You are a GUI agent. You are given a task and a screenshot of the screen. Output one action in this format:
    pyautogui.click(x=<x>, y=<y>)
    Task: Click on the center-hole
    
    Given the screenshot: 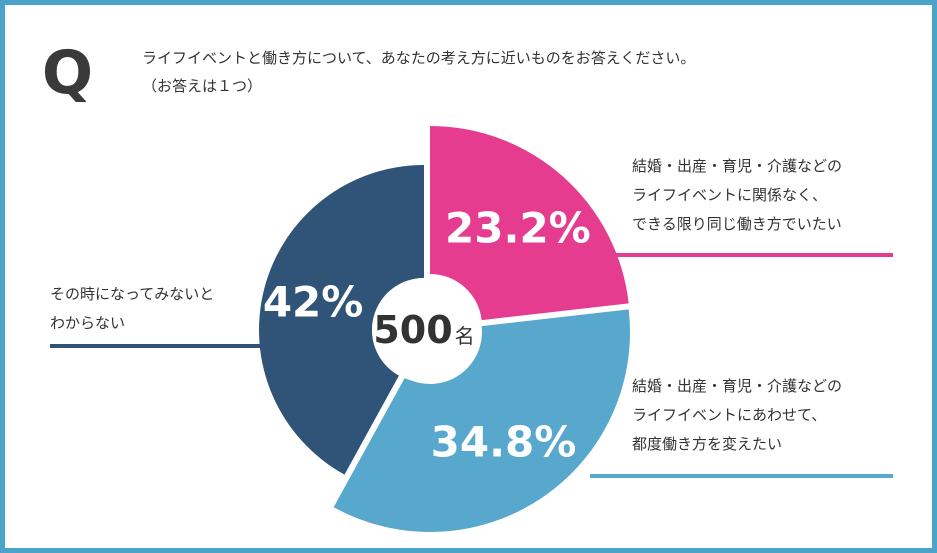 What is the action you would take?
    pyautogui.click(x=424, y=330)
    